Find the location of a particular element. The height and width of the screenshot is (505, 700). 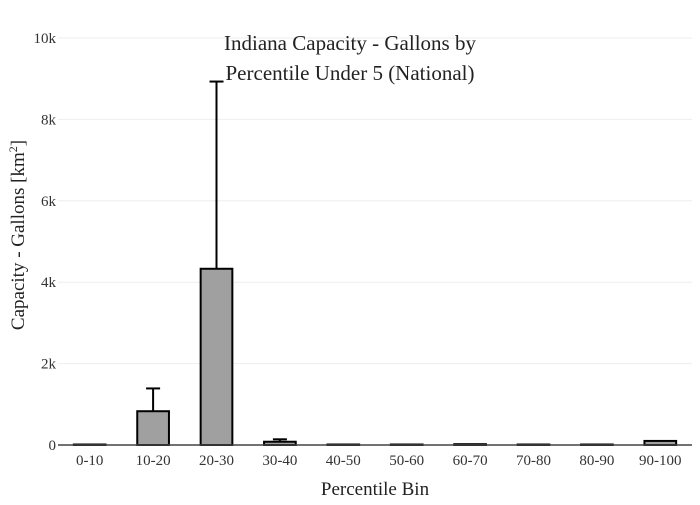

y-axis-title-superscript: 2 is located at coordinates (13, 149).